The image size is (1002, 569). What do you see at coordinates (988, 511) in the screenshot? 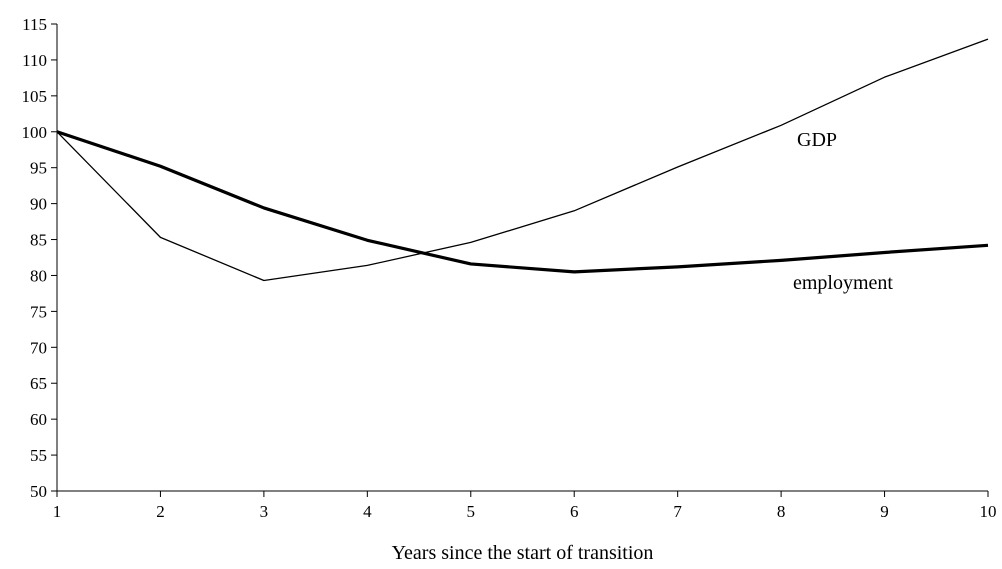
I see `x-tick-label: 10` at bounding box center [988, 511].